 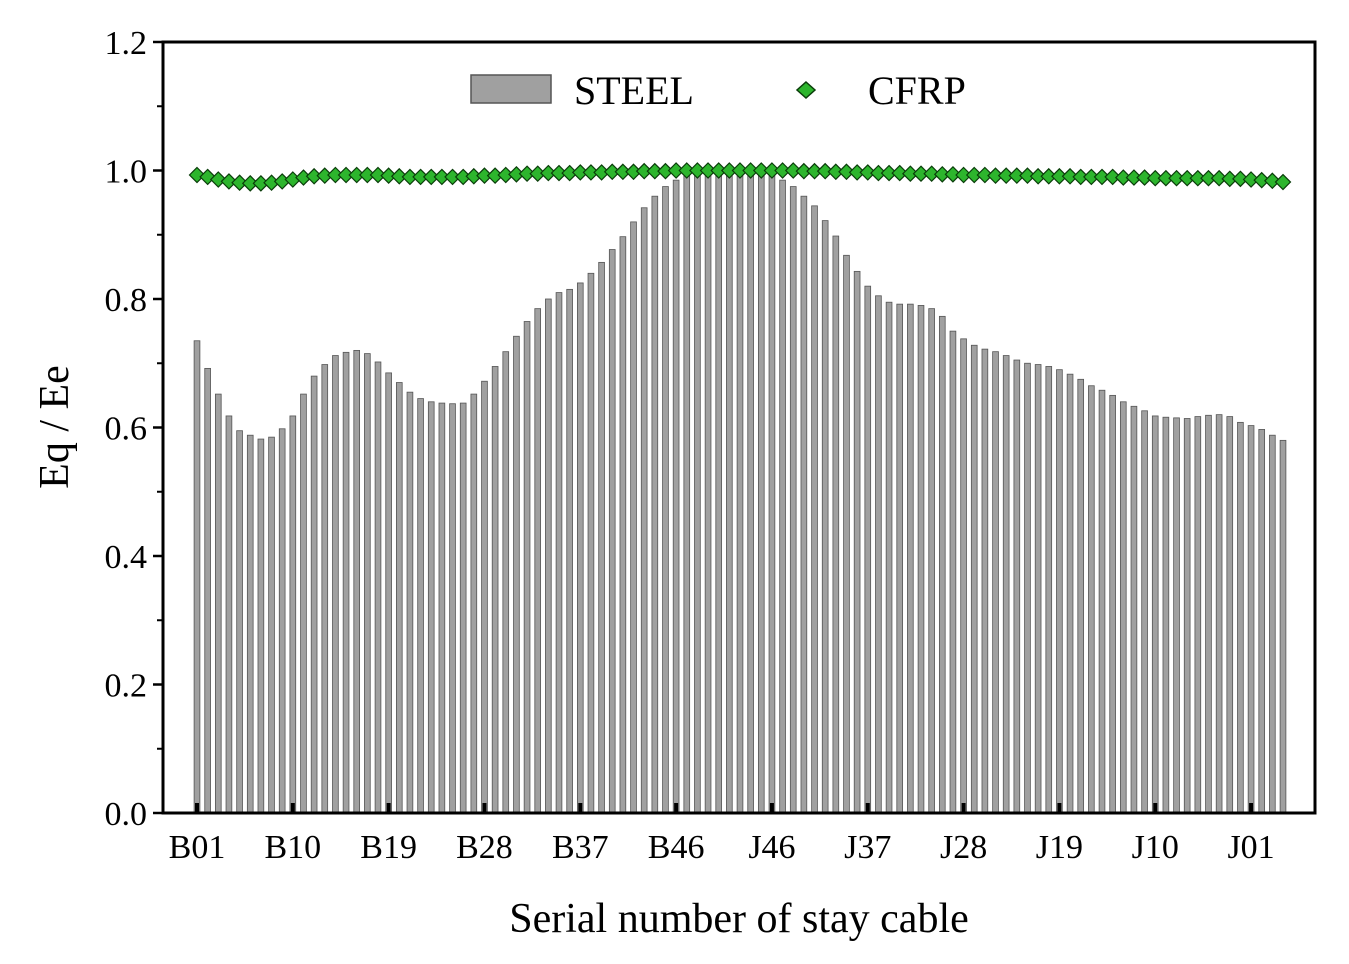 I want to click on legend-cfrp-label: CFRP, so click(x=917, y=90).